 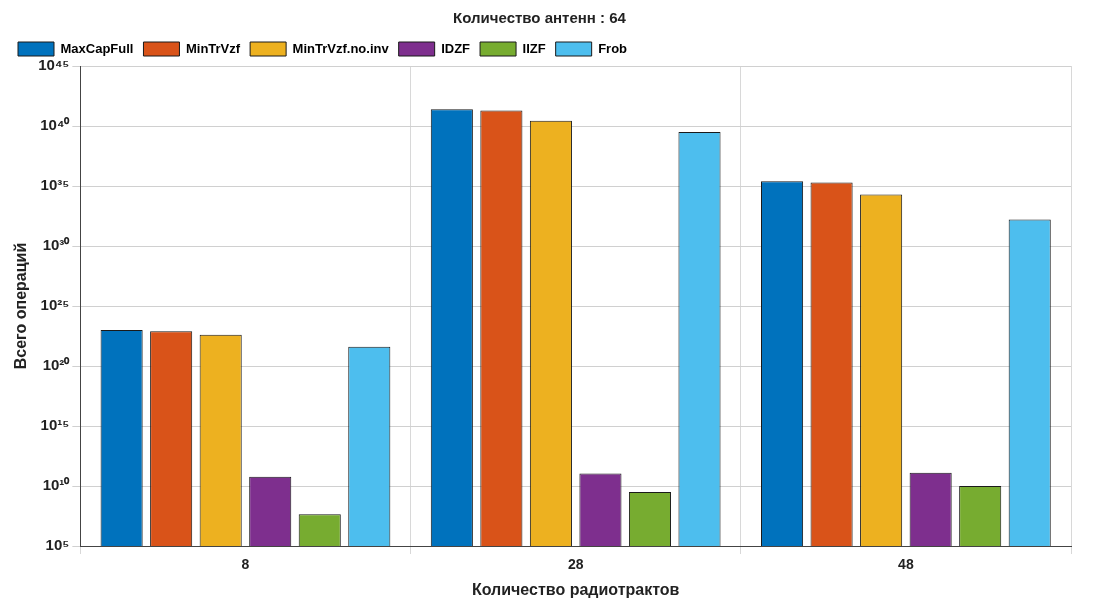 I want to click on y-axis-title: Всего операций, so click(x=21, y=306).